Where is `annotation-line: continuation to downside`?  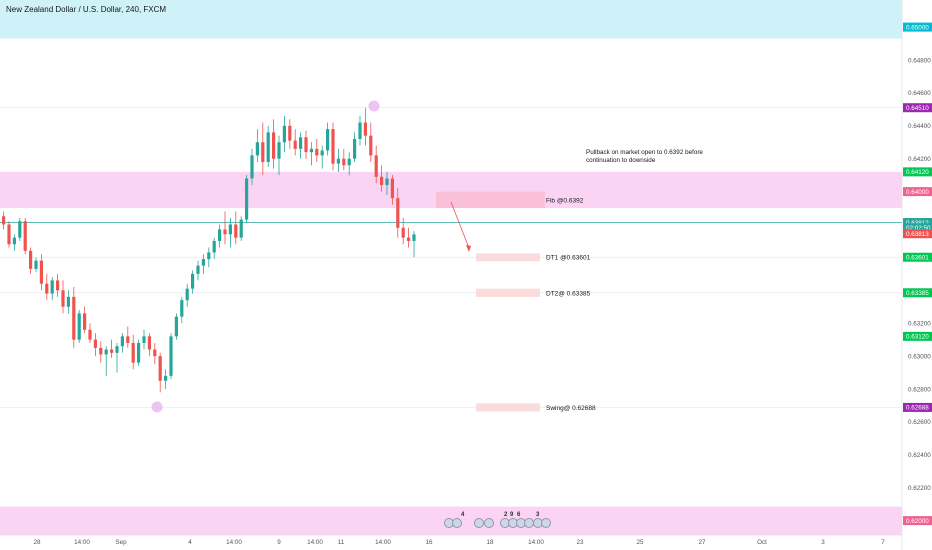 annotation-line: continuation to downside is located at coordinates (621, 160).